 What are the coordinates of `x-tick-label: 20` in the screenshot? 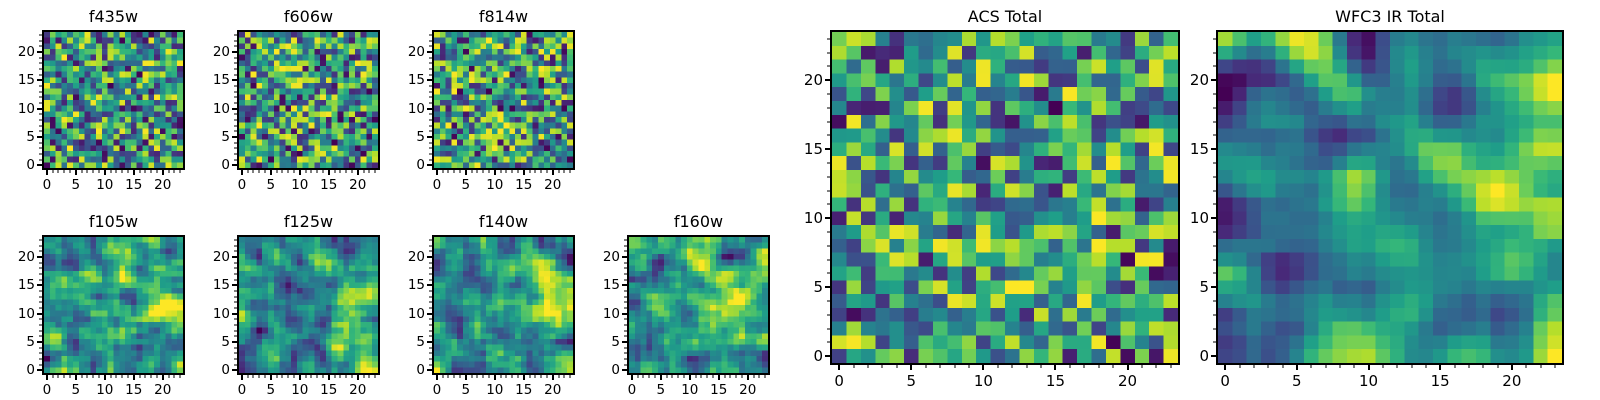 It's located at (1127, 381).